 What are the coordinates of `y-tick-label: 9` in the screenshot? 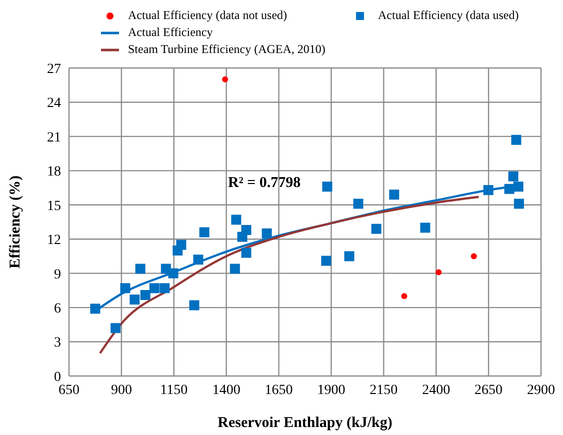 It's located at (57, 274).